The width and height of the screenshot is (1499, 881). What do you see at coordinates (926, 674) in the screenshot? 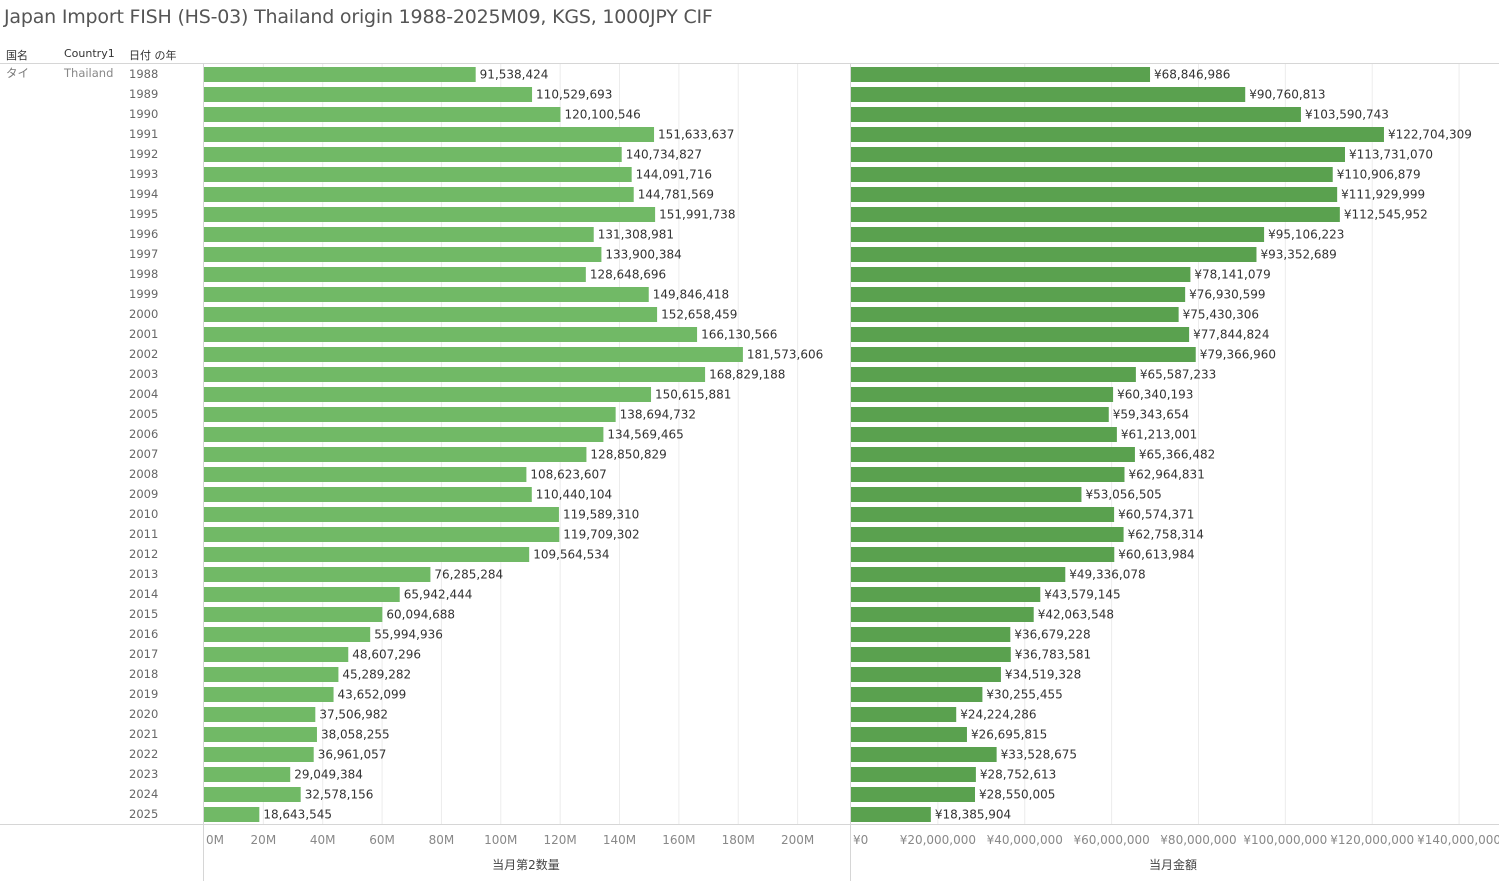
I see `amount-bar-2018` at bounding box center [926, 674].